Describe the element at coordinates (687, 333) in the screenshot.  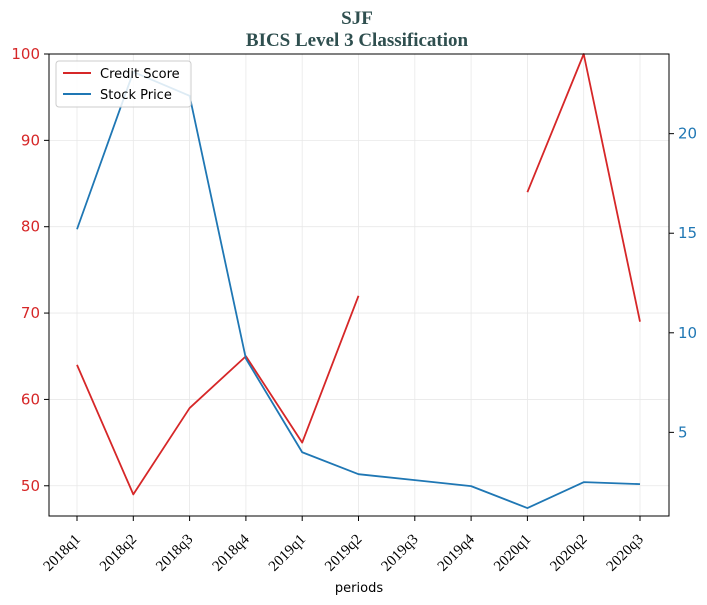
I see `right-tick-label: 10` at that location.